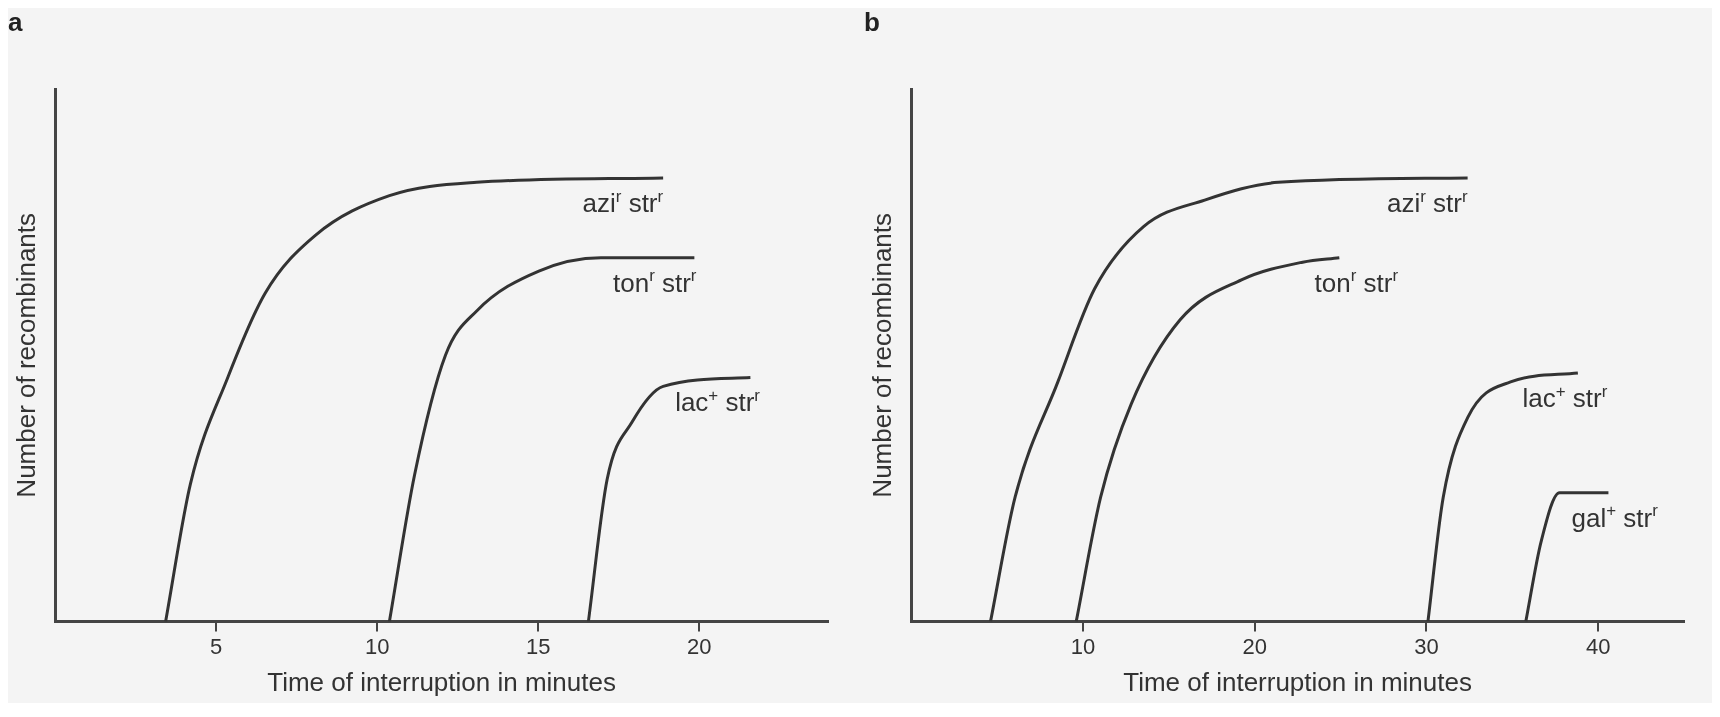 Image resolution: width=1720 pixels, height=717 pixels. What do you see at coordinates (538, 646) in the screenshot?
I see `x-tick-label: 15` at bounding box center [538, 646].